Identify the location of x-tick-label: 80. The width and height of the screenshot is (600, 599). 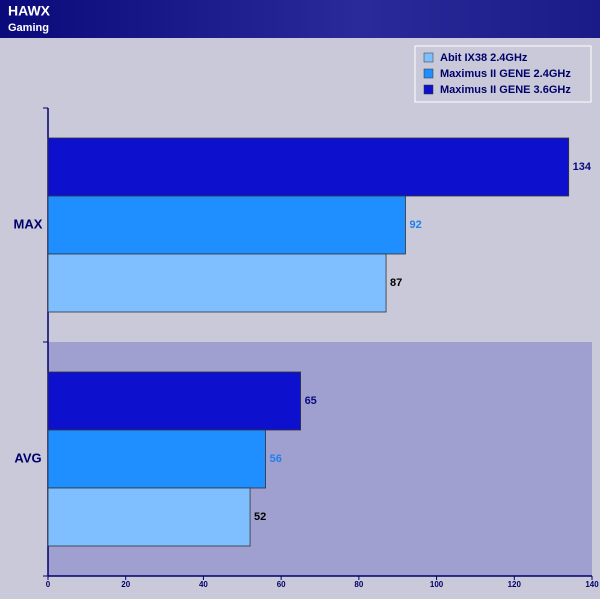
(358, 584).